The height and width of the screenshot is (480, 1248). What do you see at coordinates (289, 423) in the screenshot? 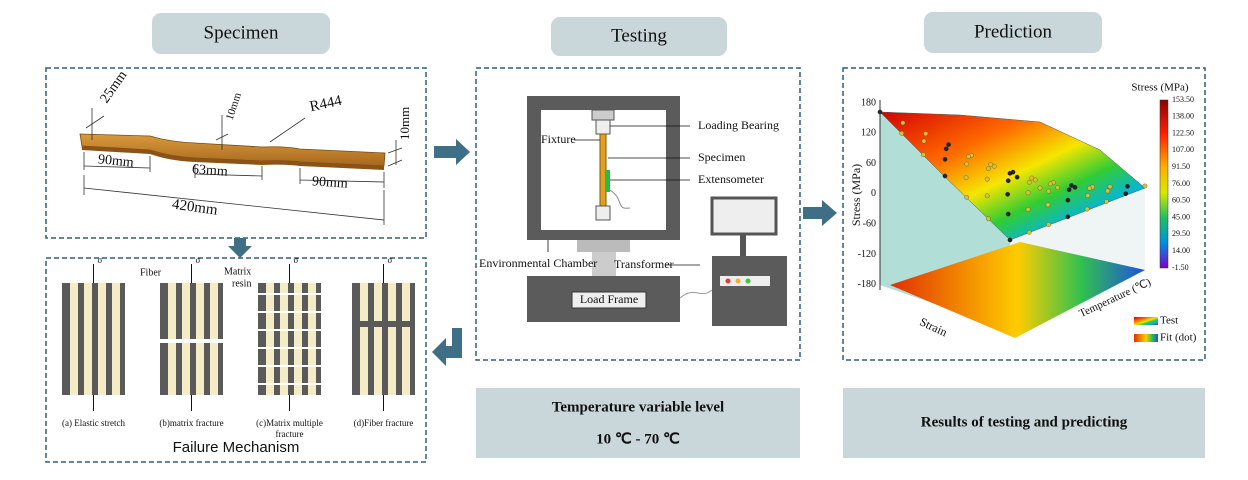
I see `caption: (c)Matrix multiple` at bounding box center [289, 423].